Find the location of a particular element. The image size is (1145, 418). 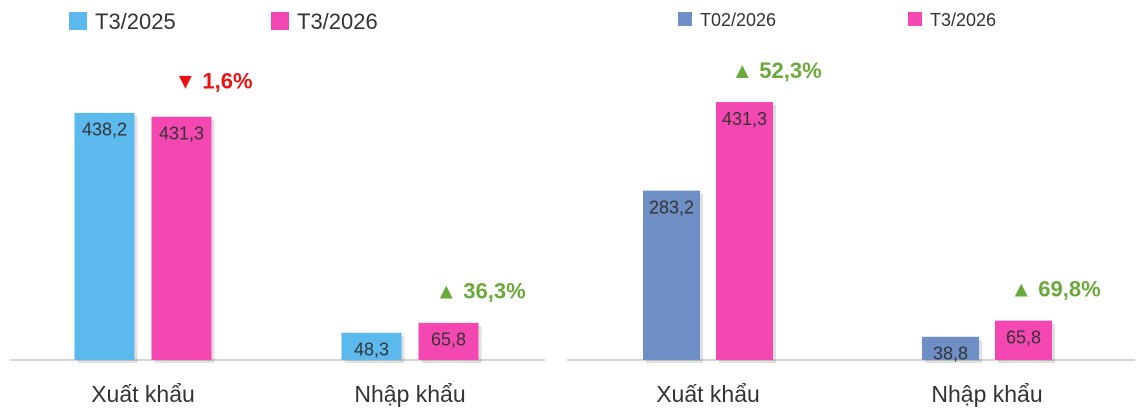

legend-label: T3/2025 is located at coordinates (135, 21).